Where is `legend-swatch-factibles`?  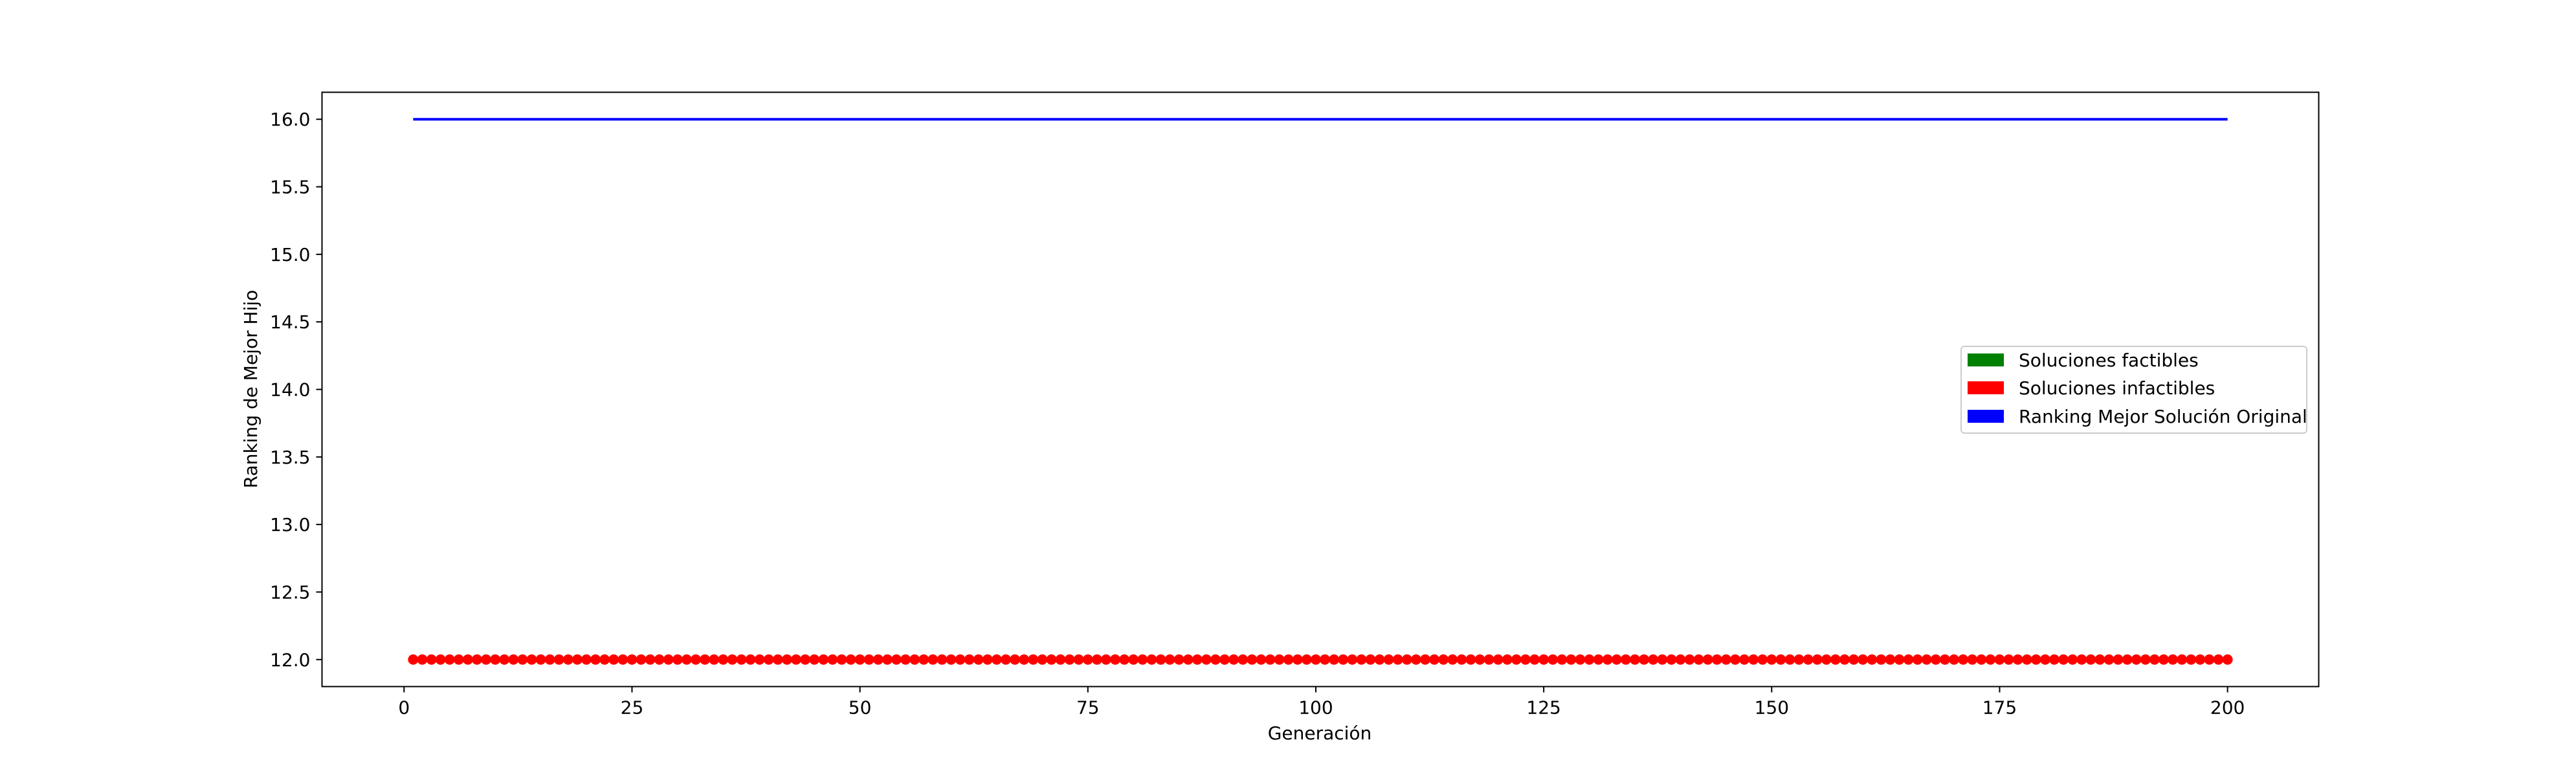 legend-swatch-factibles is located at coordinates (1986, 359).